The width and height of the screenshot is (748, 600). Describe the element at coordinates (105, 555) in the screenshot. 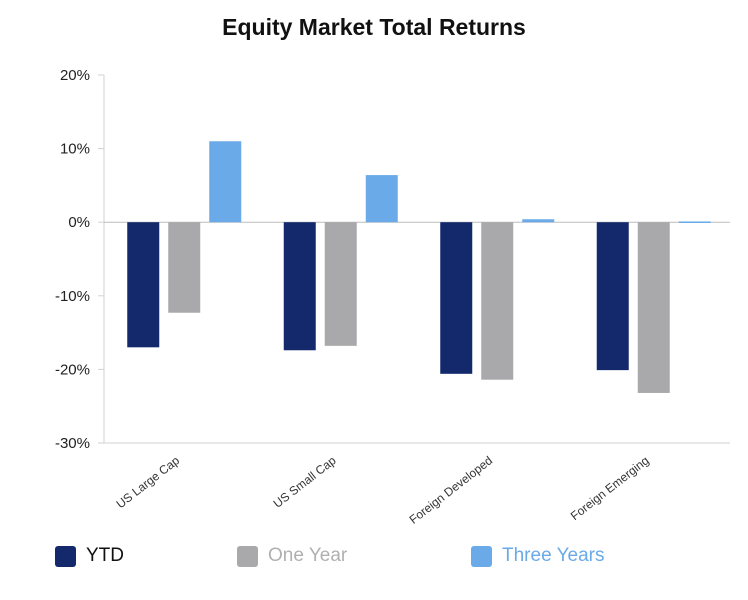

I see `legend-label: YTD` at that location.